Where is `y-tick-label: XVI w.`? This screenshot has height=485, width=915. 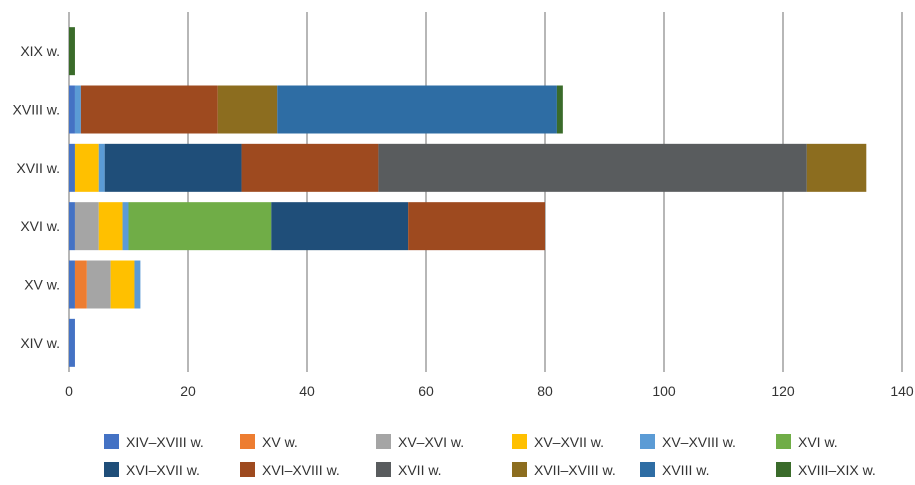 y-tick-label: XVI w. is located at coordinates (40, 226).